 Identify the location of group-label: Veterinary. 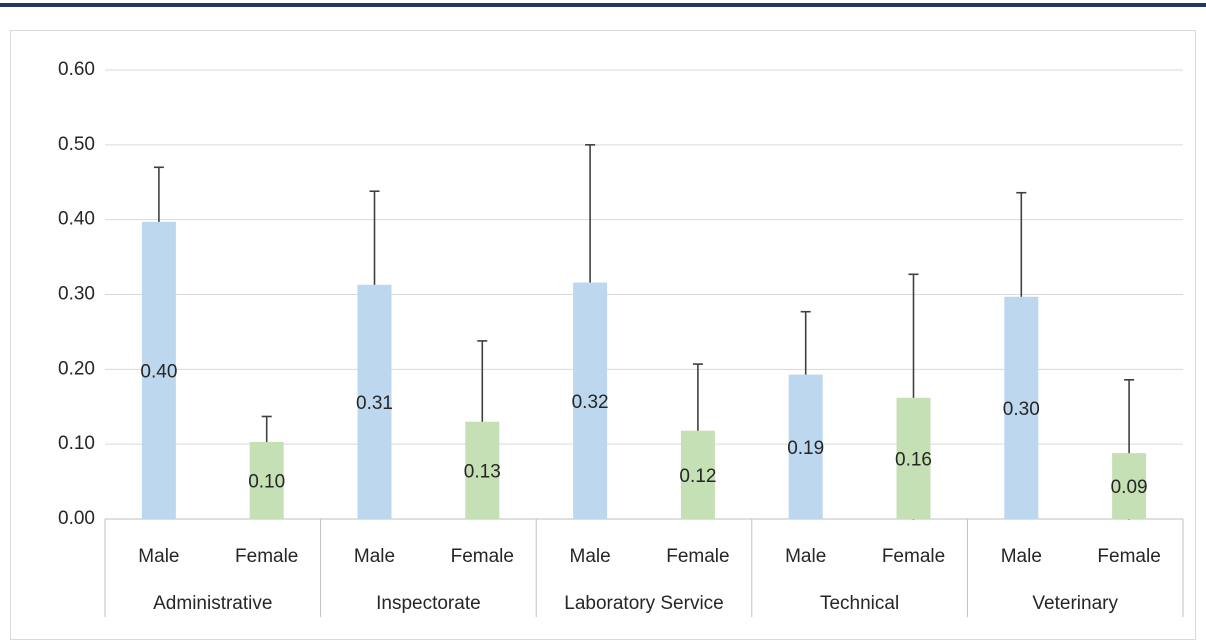
(1075, 603).